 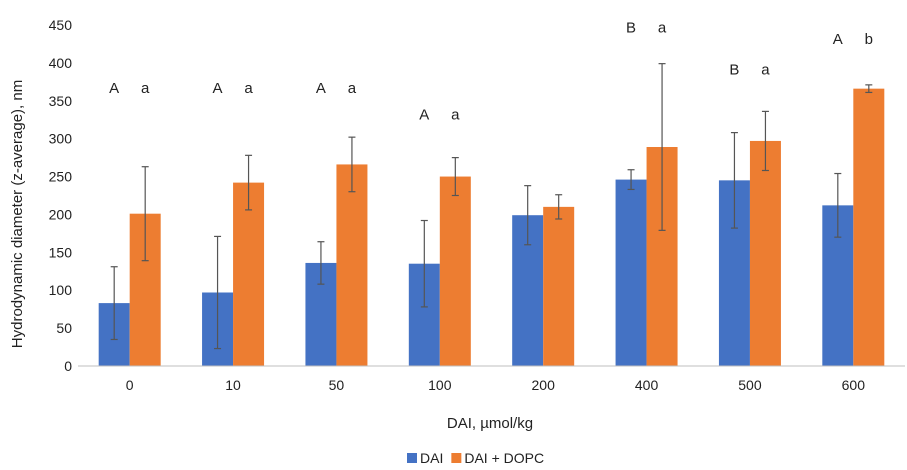 What do you see at coordinates (61, 214) in the screenshot?
I see `y-tick-label: 200` at bounding box center [61, 214].